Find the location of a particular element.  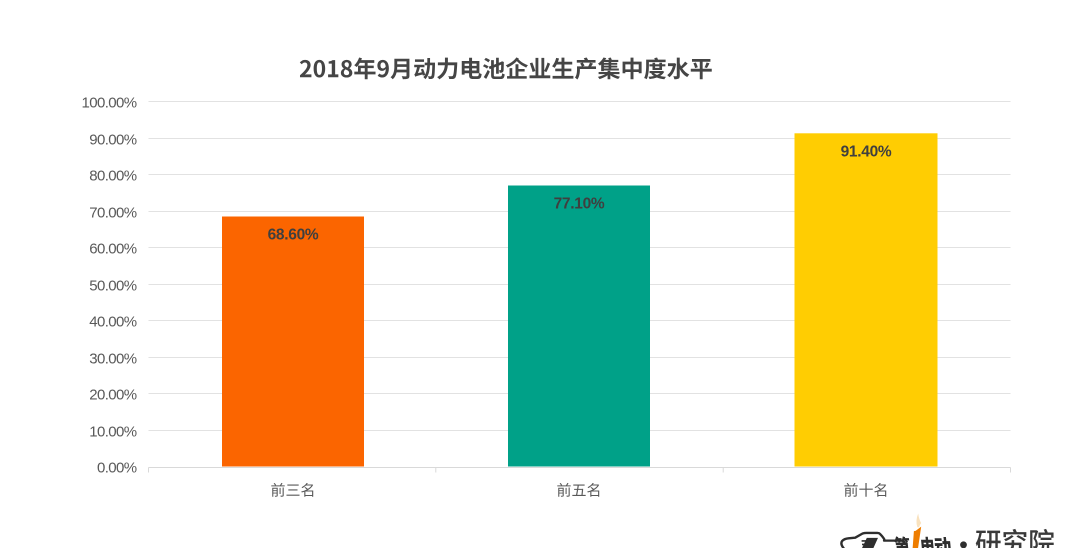

svg-text: 77.10% is located at coordinates (579, 204).